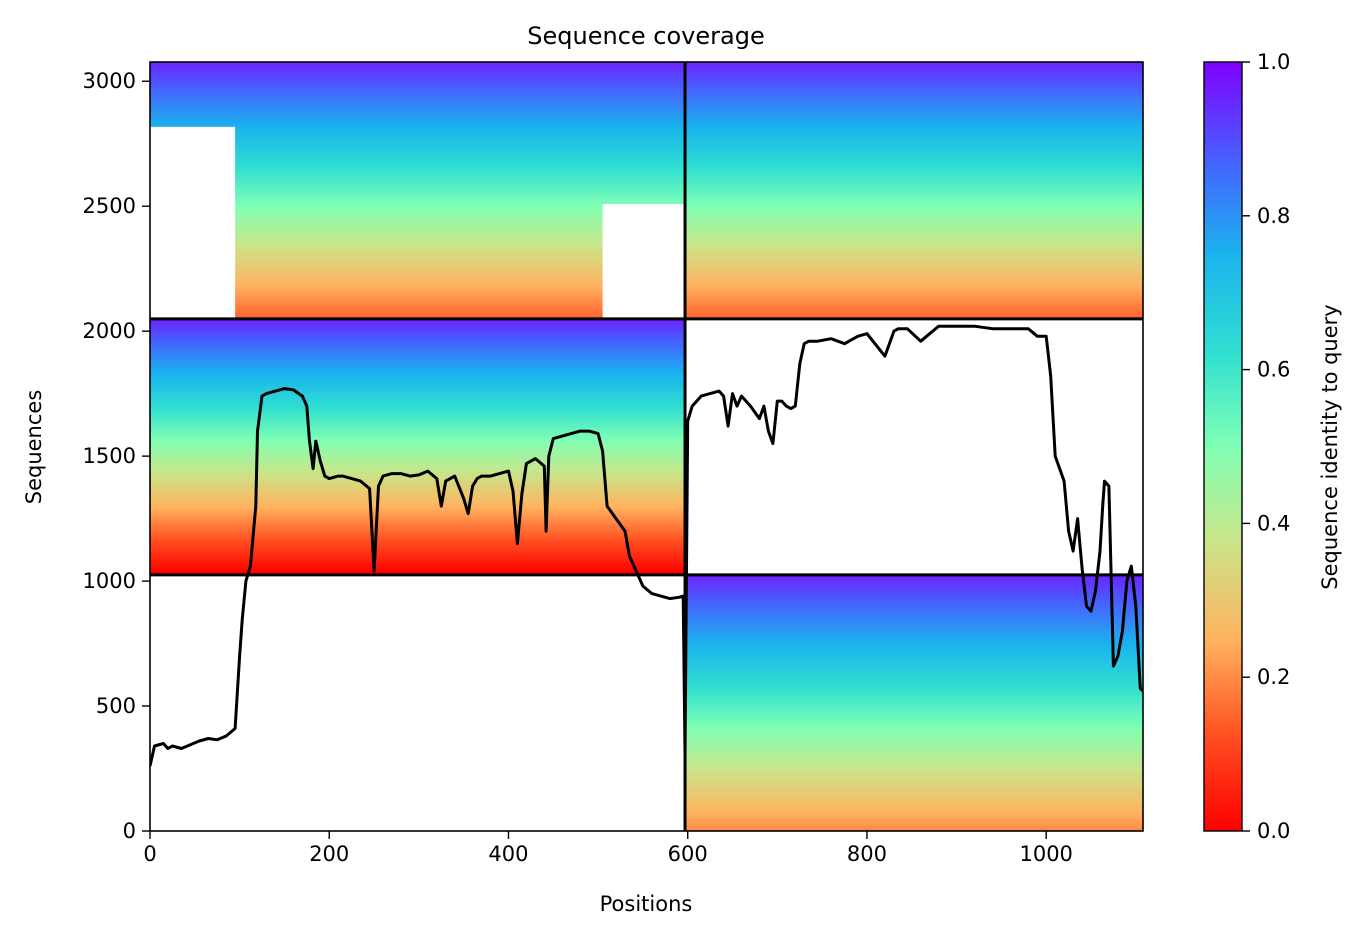 This screenshot has height=939, width=1364. What do you see at coordinates (914, 191) in the screenshot?
I see `block-top-right` at bounding box center [914, 191].